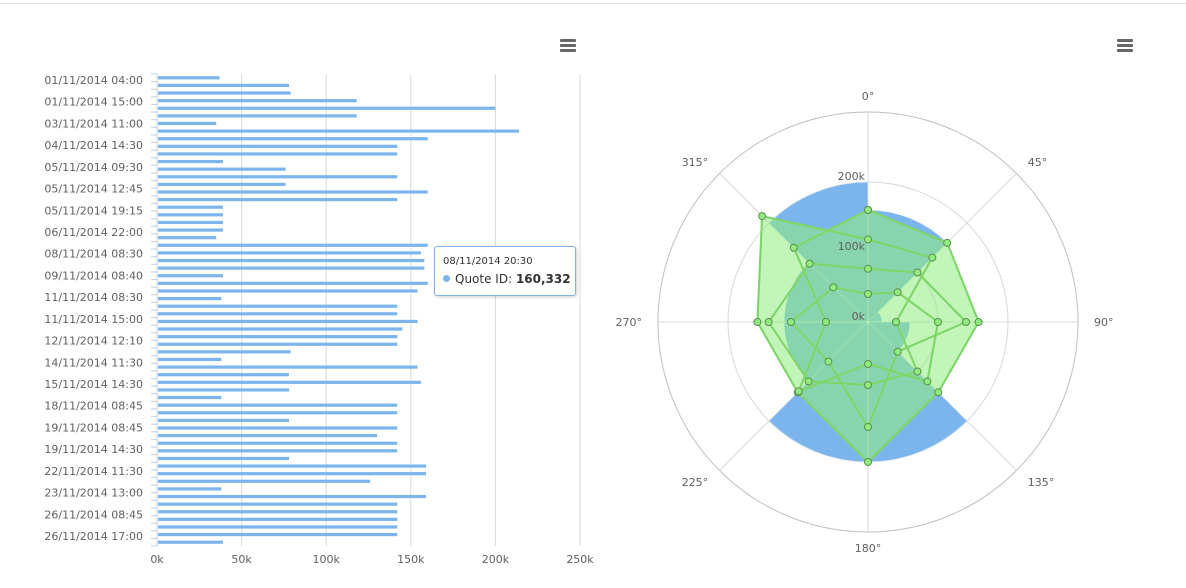 The width and height of the screenshot is (1186, 588). I want to click on right-chart-menu-button, so click(1126, 46).